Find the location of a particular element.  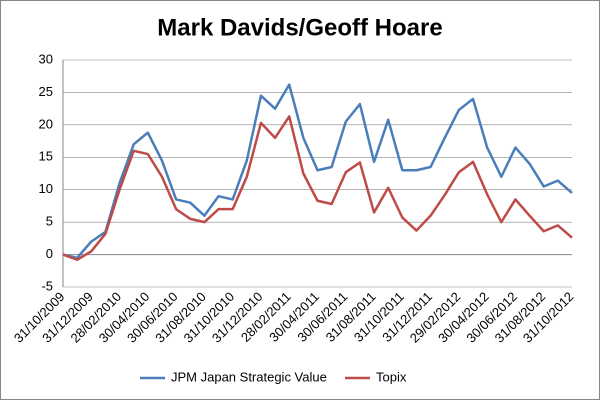

y-tick-label: 30 is located at coordinates (46, 58).